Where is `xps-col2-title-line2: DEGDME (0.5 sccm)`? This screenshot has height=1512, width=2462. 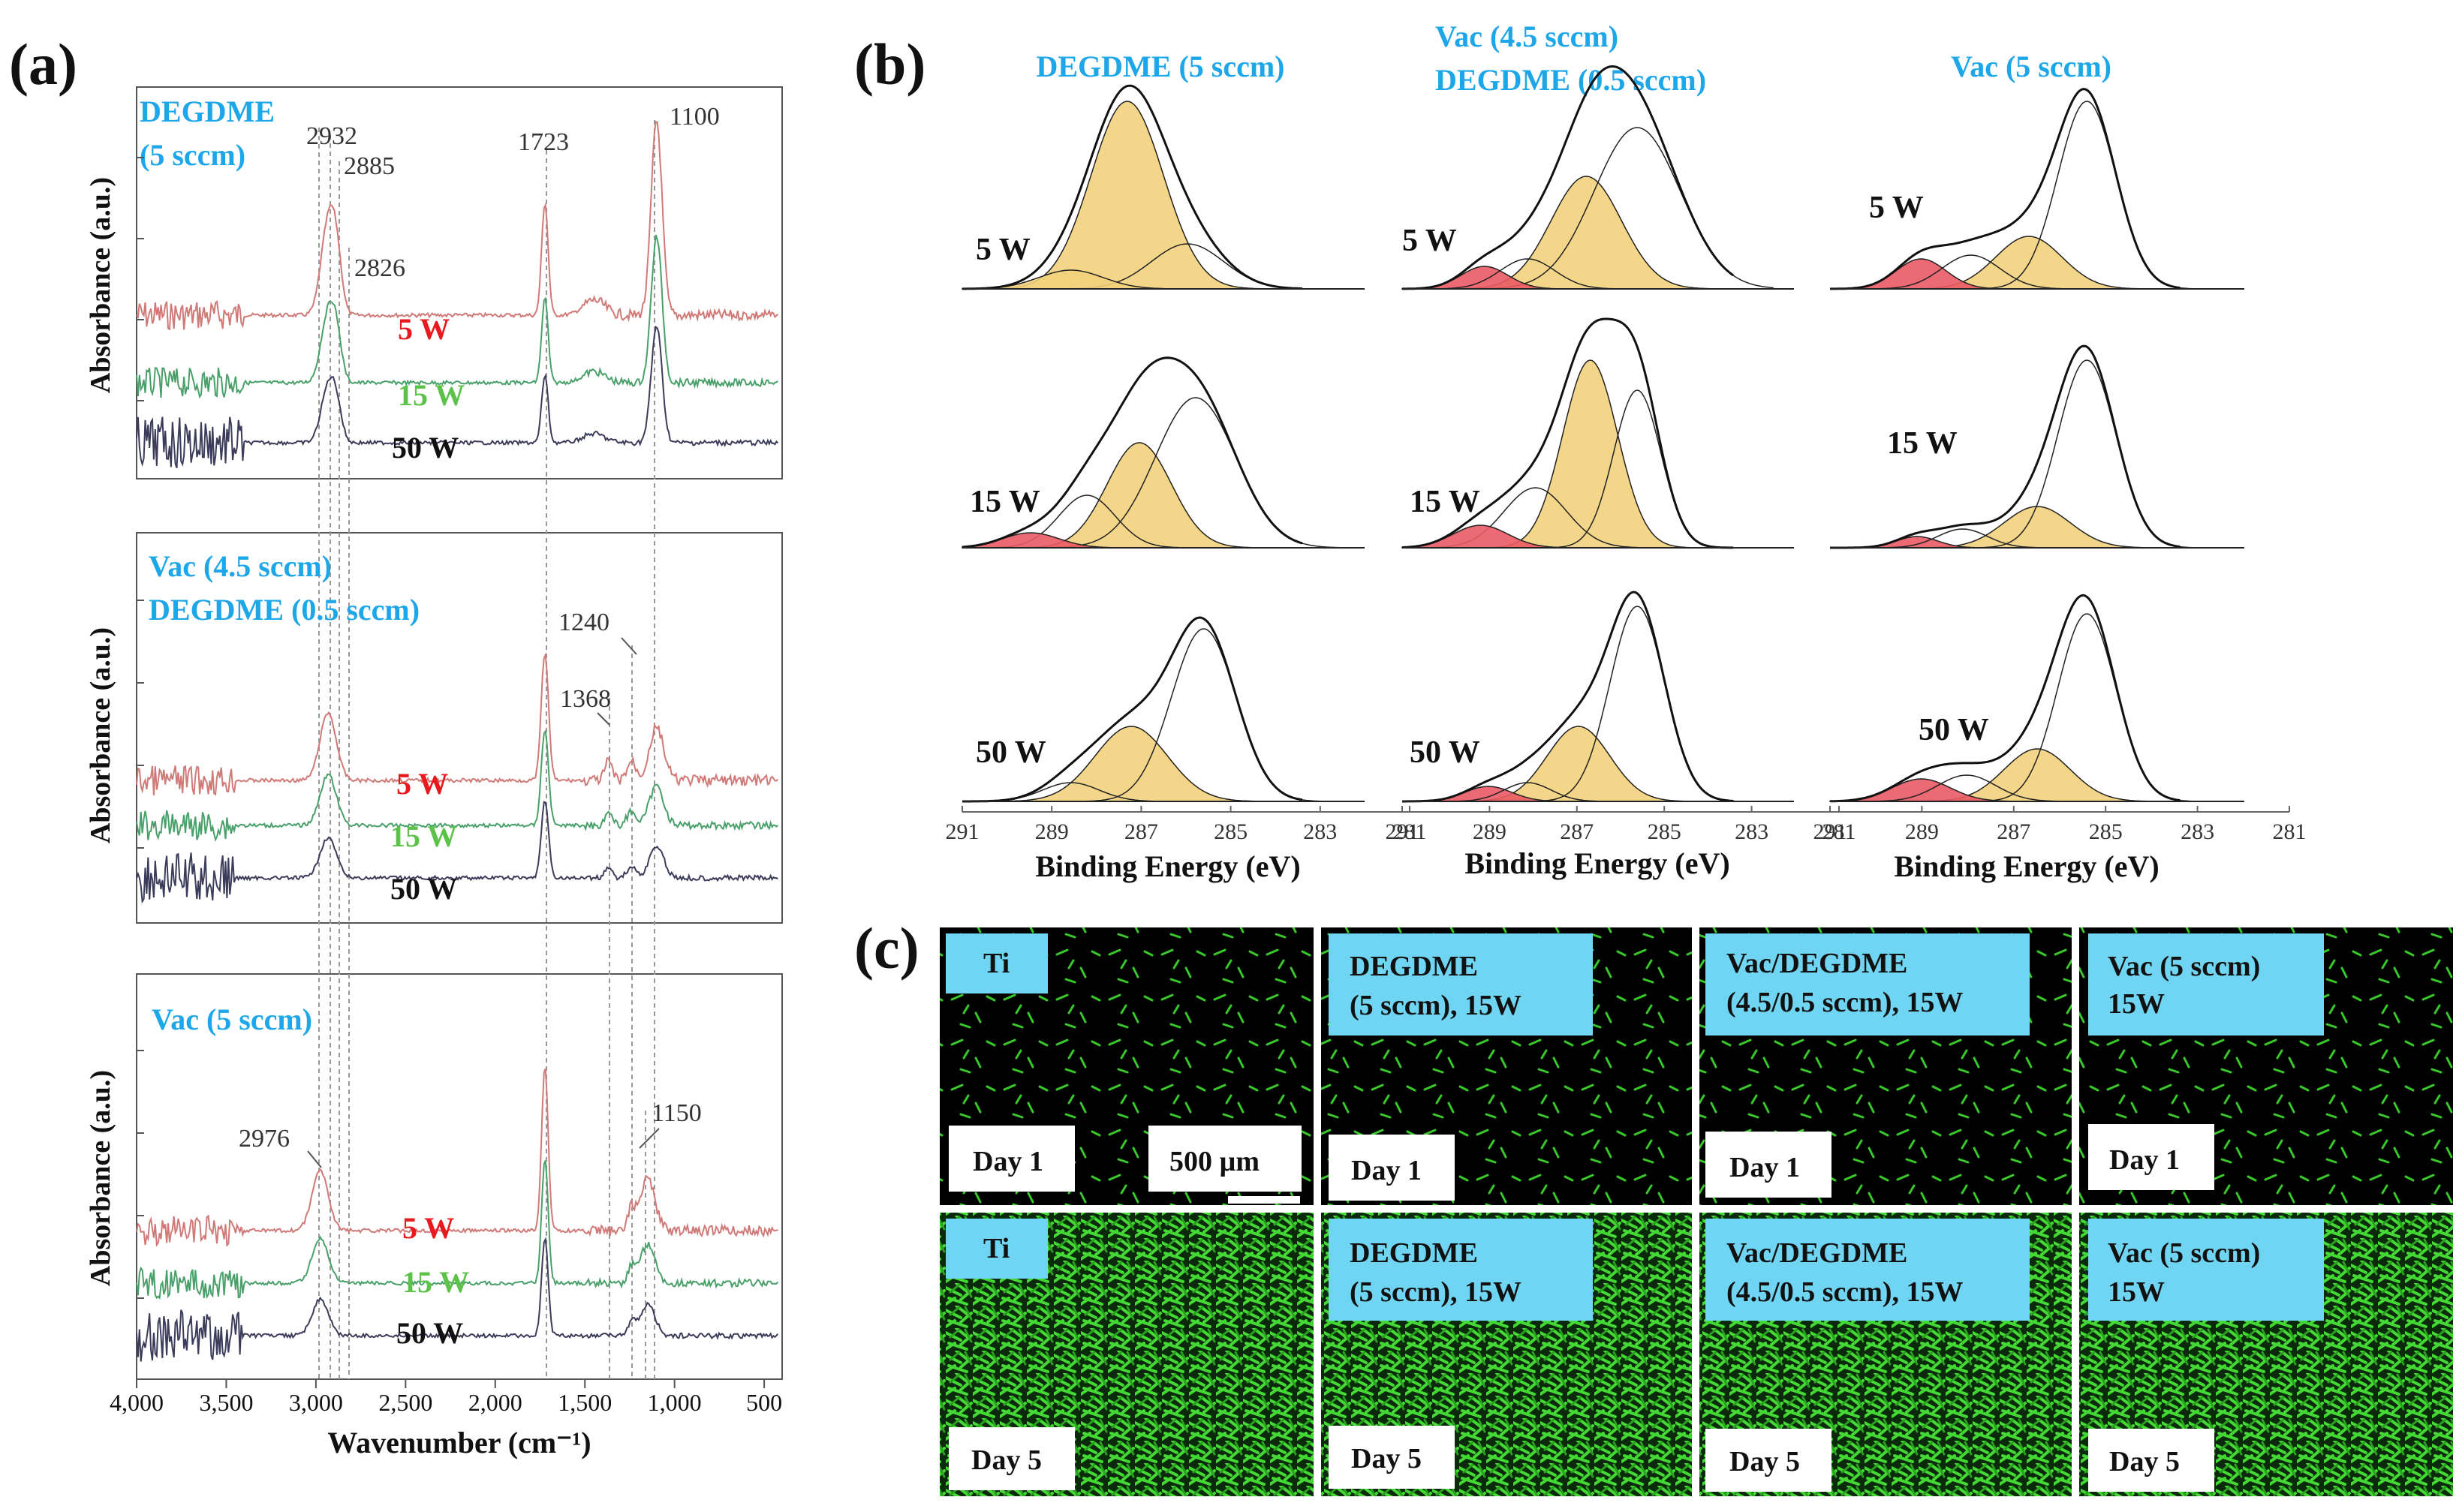
xps-col2-title-line2: DEGDME (0.5 sccm) is located at coordinates (1570, 80).